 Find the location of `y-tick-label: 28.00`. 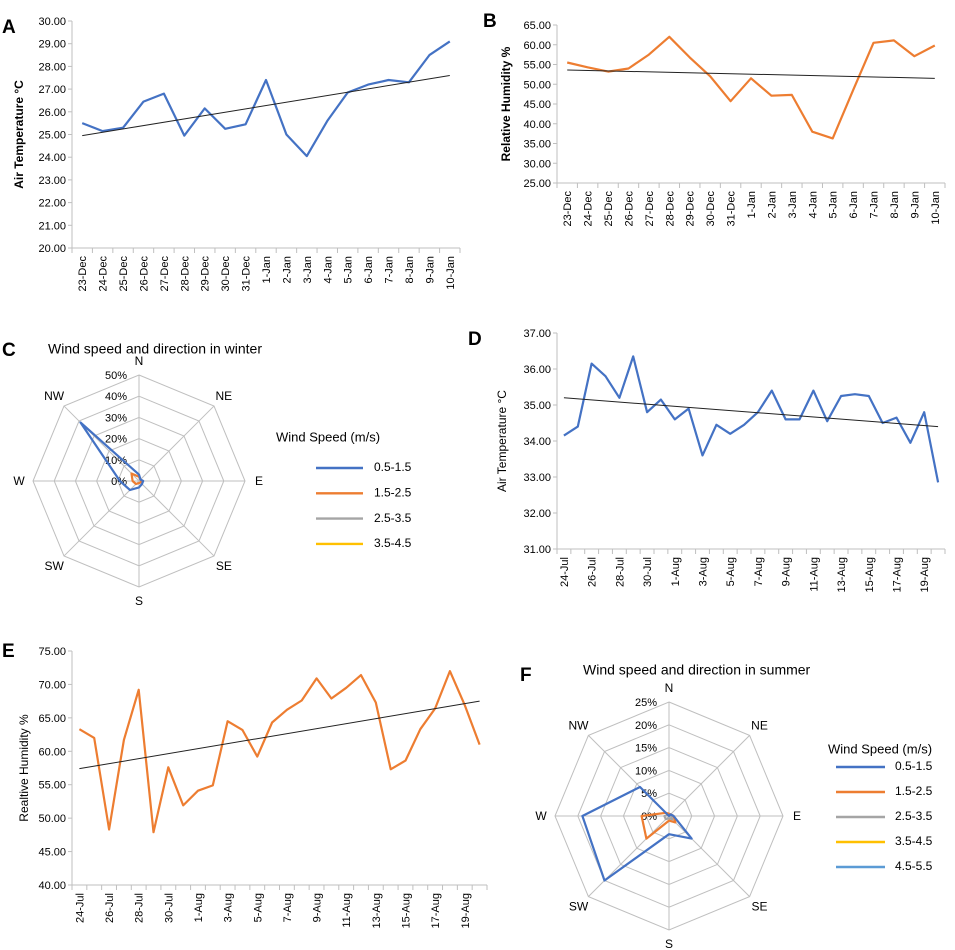

y-tick-label: 28.00 is located at coordinates (52, 67).